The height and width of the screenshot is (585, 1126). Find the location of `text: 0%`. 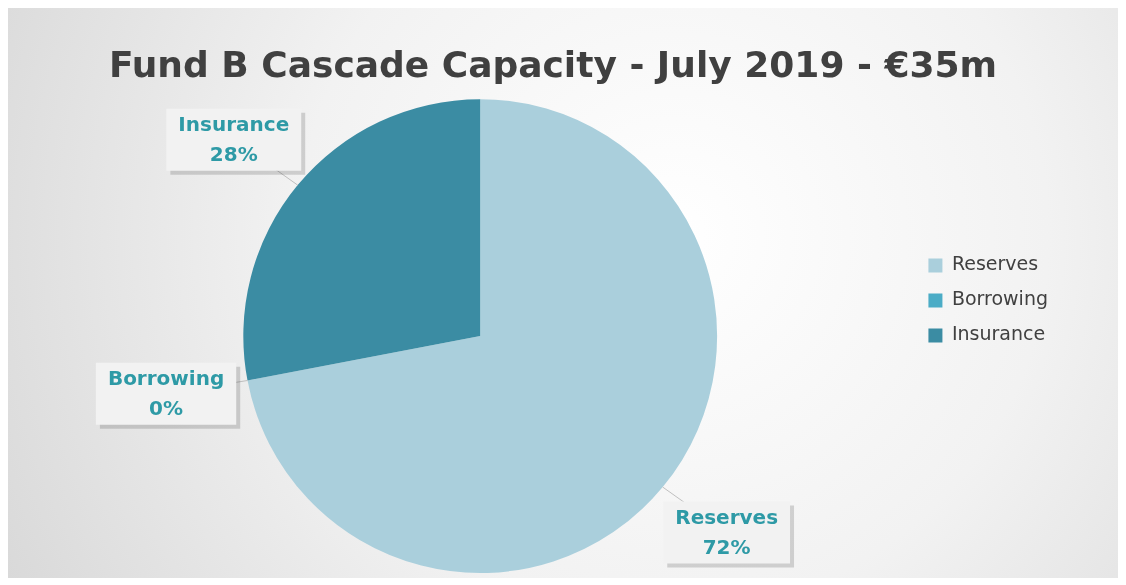

text: 0% is located at coordinates (166, 408).